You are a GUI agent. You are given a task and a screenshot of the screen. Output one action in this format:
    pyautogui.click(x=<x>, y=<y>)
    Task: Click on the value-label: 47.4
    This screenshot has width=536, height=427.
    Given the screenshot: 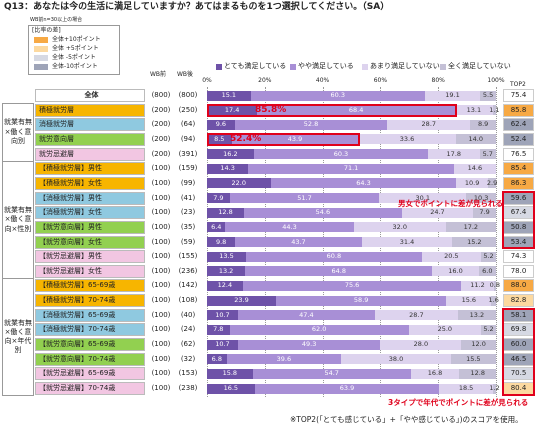 What is the action you would take?
    pyautogui.click(x=306, y=314)
    